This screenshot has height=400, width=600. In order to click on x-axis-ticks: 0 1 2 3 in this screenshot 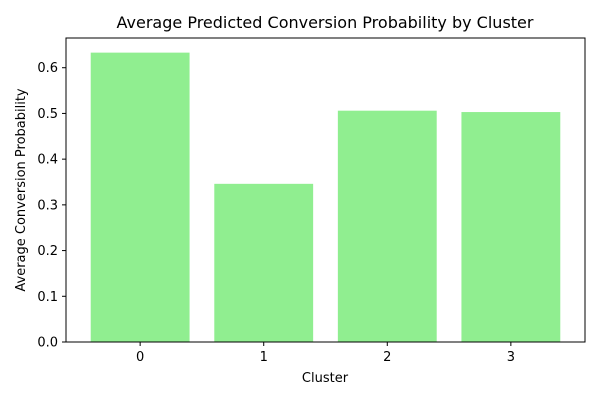, I will do `click(325, 353)`.